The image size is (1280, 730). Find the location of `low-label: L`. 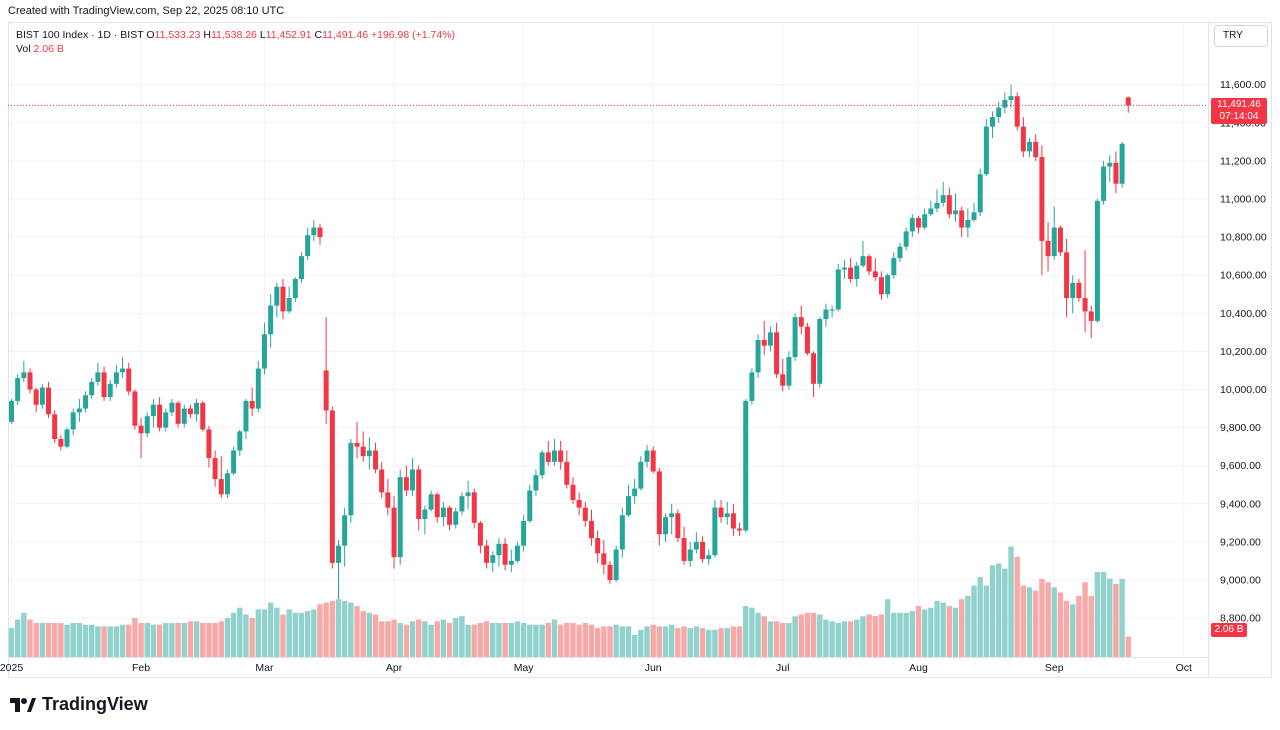

low-label: L is located at coordinates (262, 35).